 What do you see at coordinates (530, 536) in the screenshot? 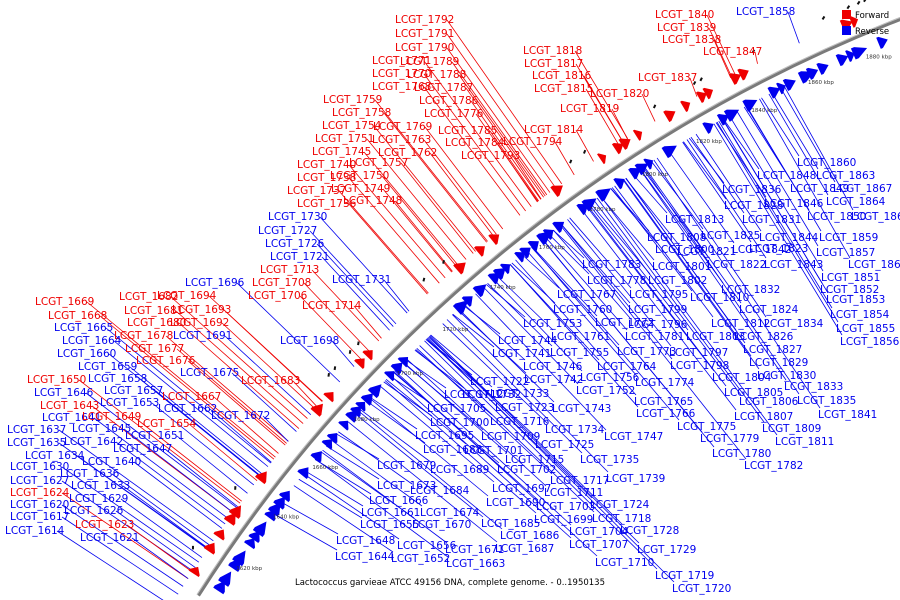
I see `gene-label-reverse: LCGT_1686` at bounding box center [530, 536].